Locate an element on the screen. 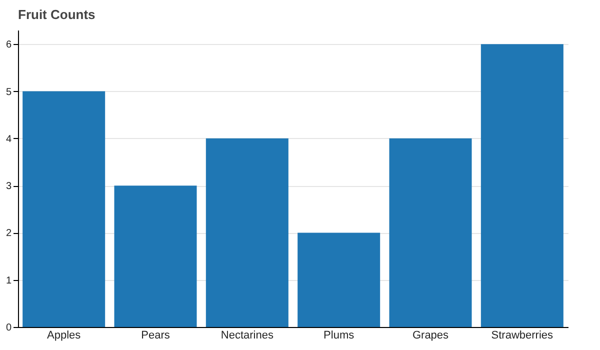  x-tick-label: Nectarines is located at coordinates (247, 336).